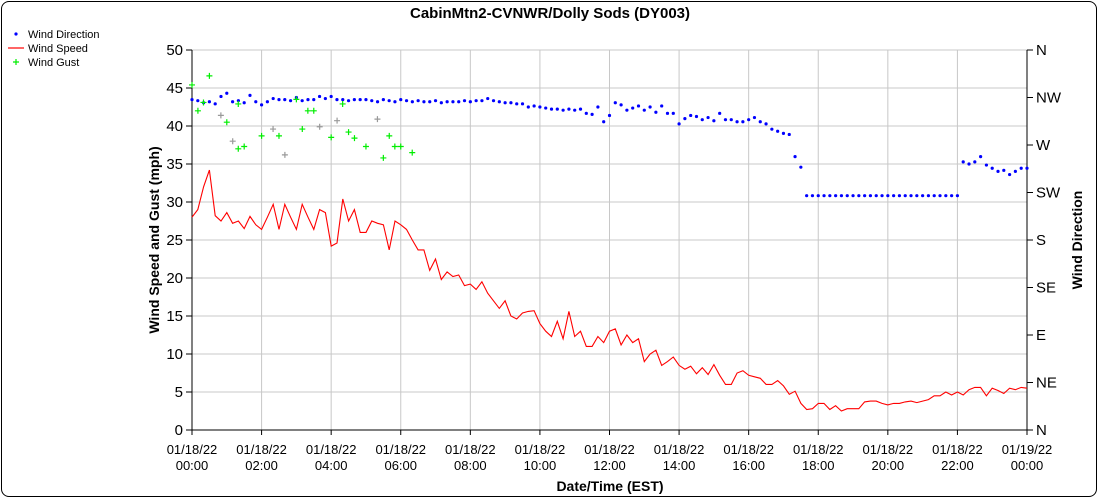 The height and width of the screenshot is (500, 1100). Describe the element at coordinates (1027, 449) in the screenshot. I see `x-tick-date: 01/19/22` at that location.